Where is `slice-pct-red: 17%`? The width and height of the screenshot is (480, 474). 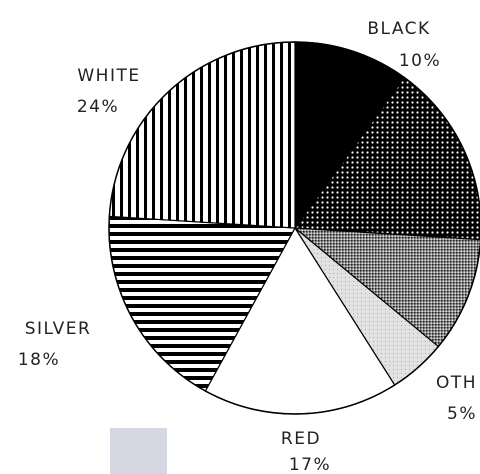 slice-pct-red: 17% is located at coordinates (310, 464).